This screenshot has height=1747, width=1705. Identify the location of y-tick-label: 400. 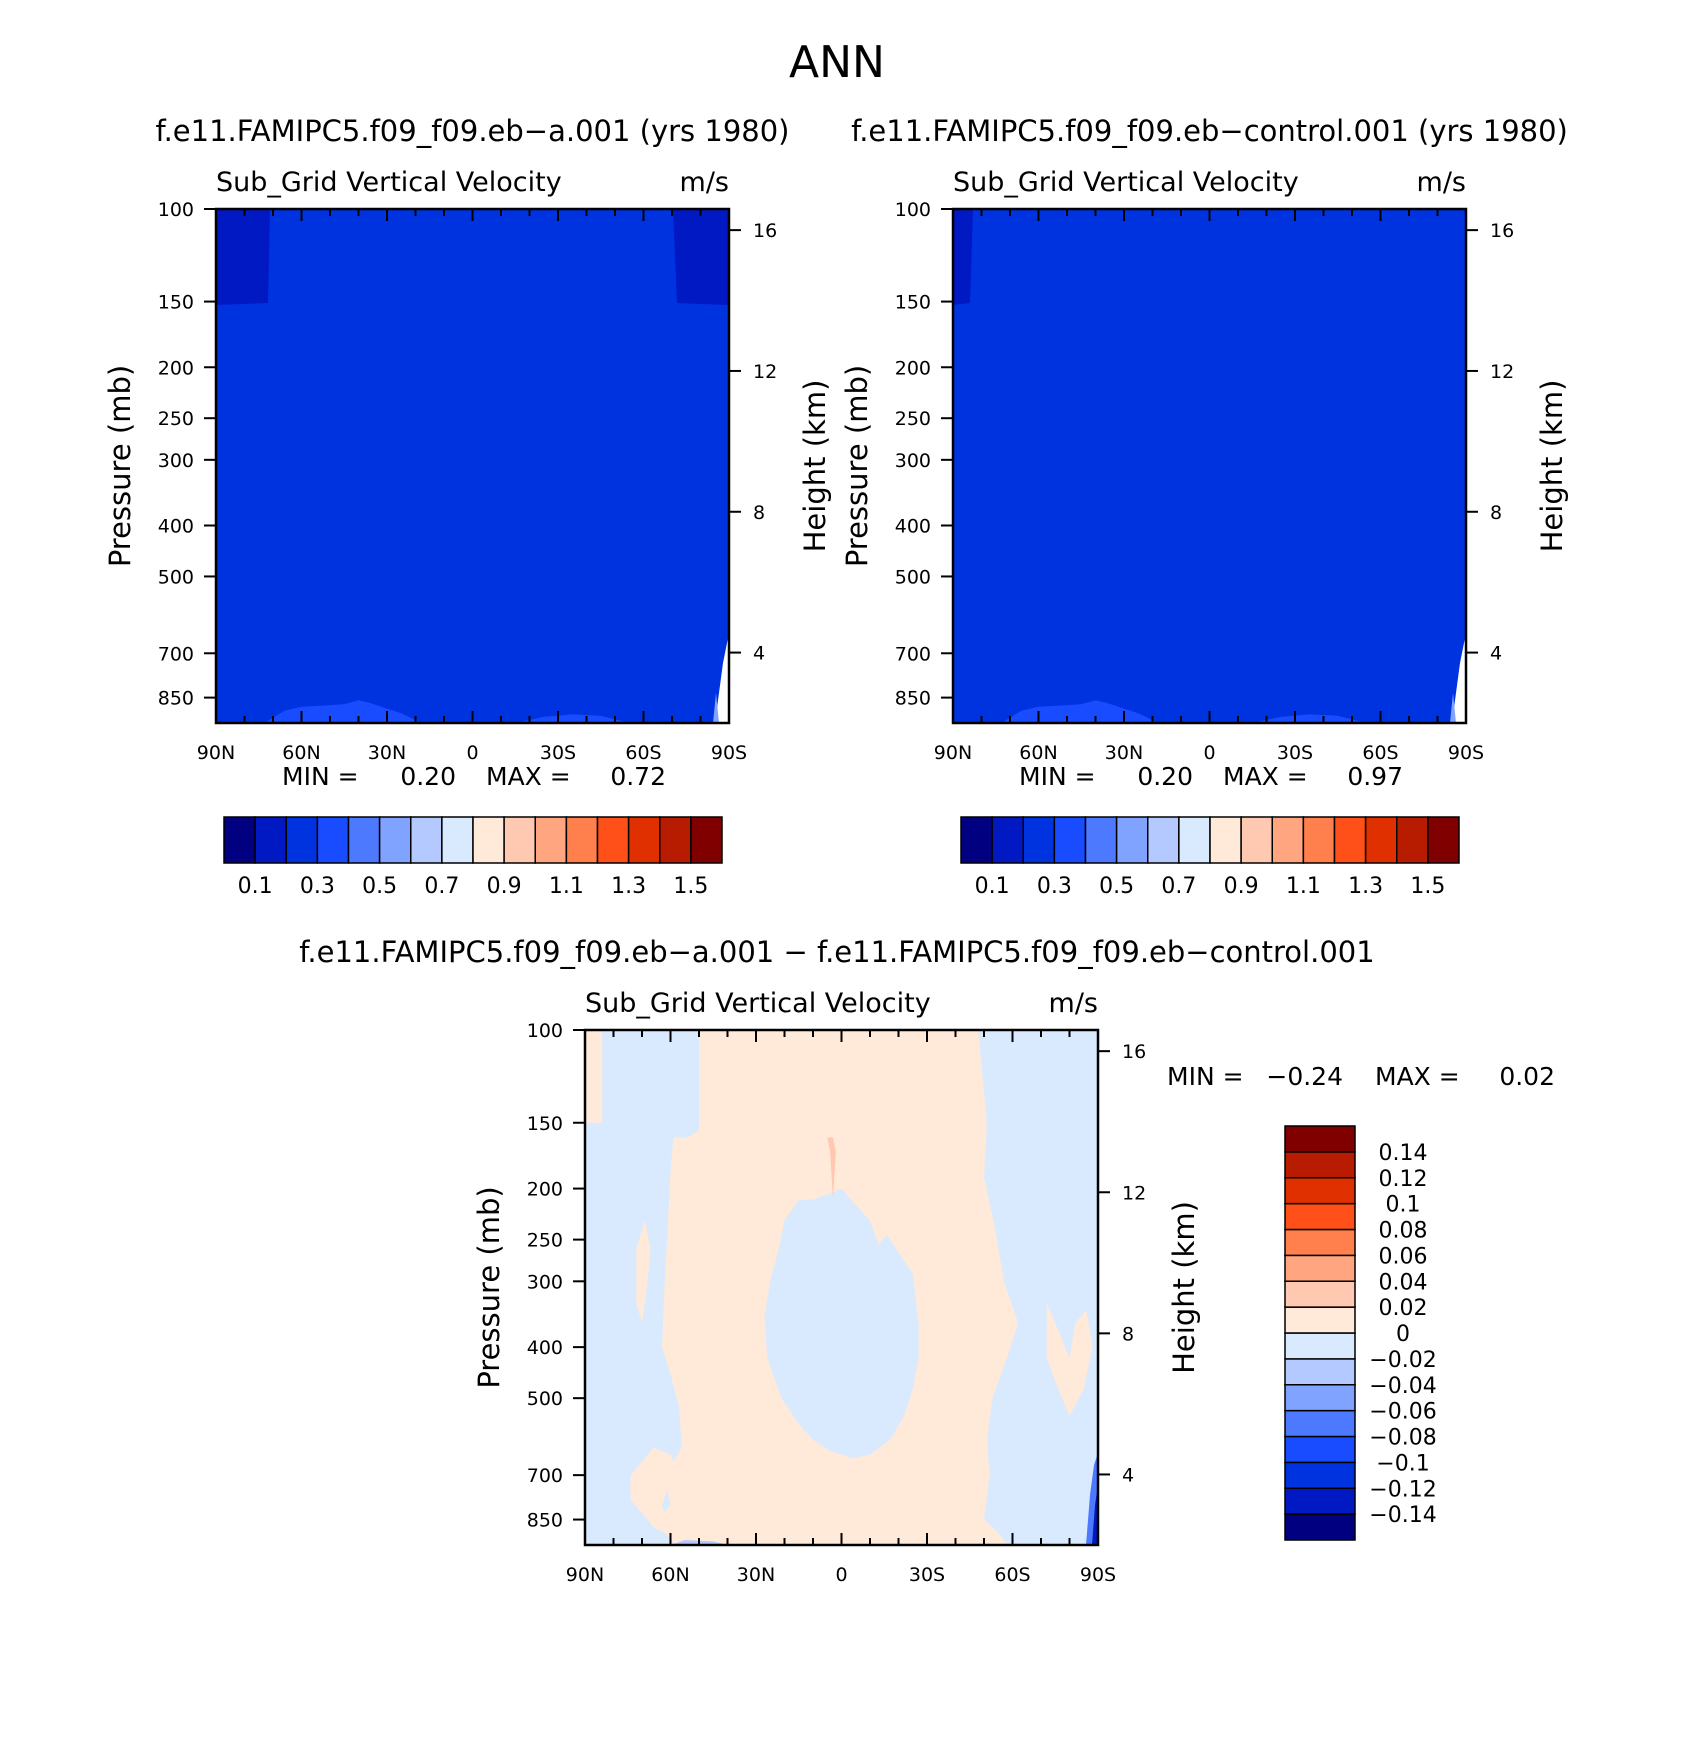
(545, 1348).